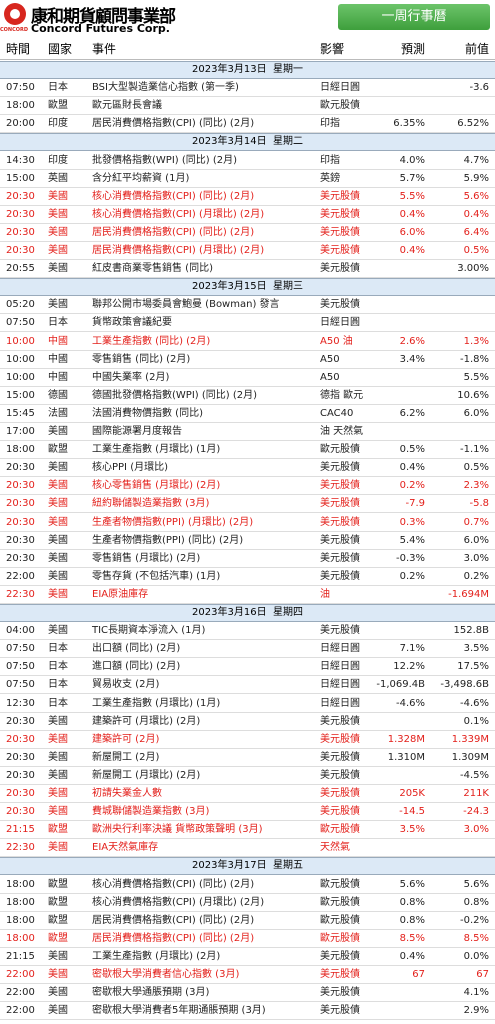 This screenshot has width=495, height=1024. What do you see at coordinates (58, 124) in the screenshot?
I see `country: 印度` at bounding box center [58, 124].